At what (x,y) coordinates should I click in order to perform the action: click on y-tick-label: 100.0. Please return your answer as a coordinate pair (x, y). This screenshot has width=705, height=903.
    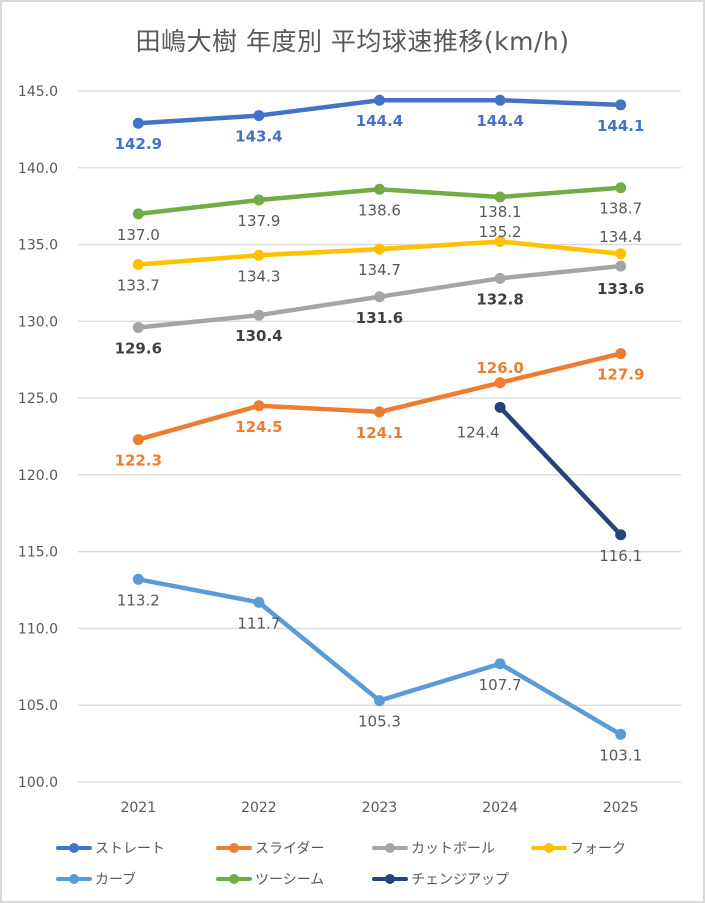
    Looking at the image, I should click on (38, 783).